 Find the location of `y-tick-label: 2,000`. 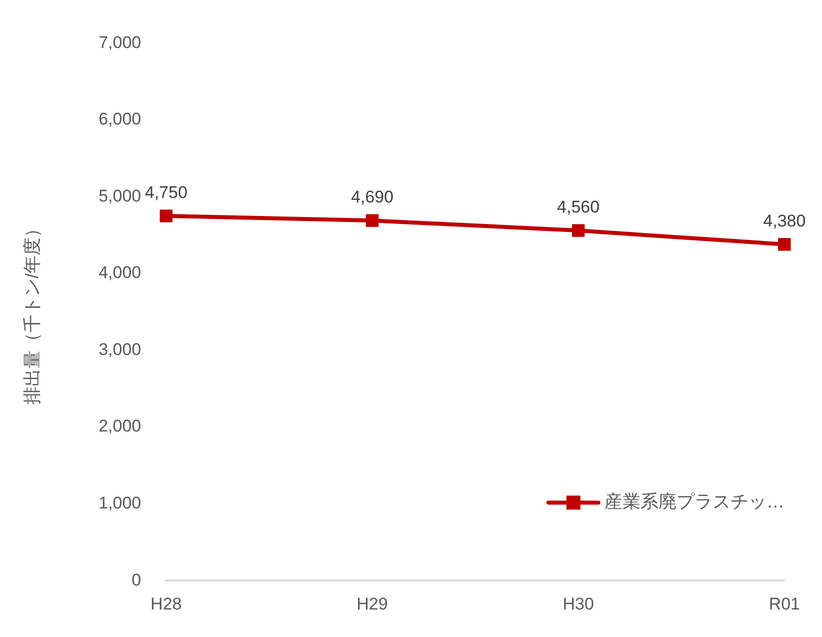

y-tick-label: 2,000 is located at coordinates (120, 426).